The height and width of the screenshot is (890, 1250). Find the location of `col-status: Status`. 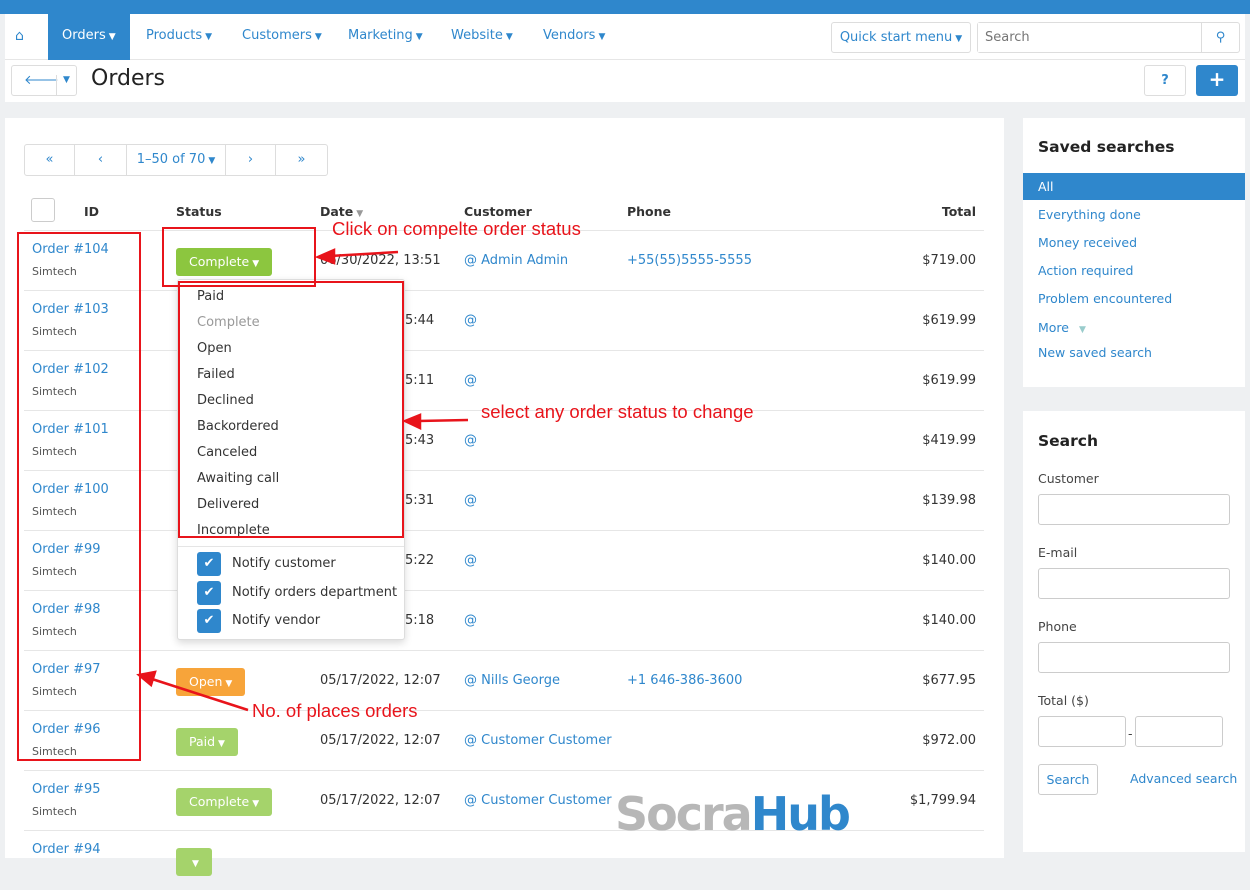

col-status: Status is located at coordinates (199, 211).